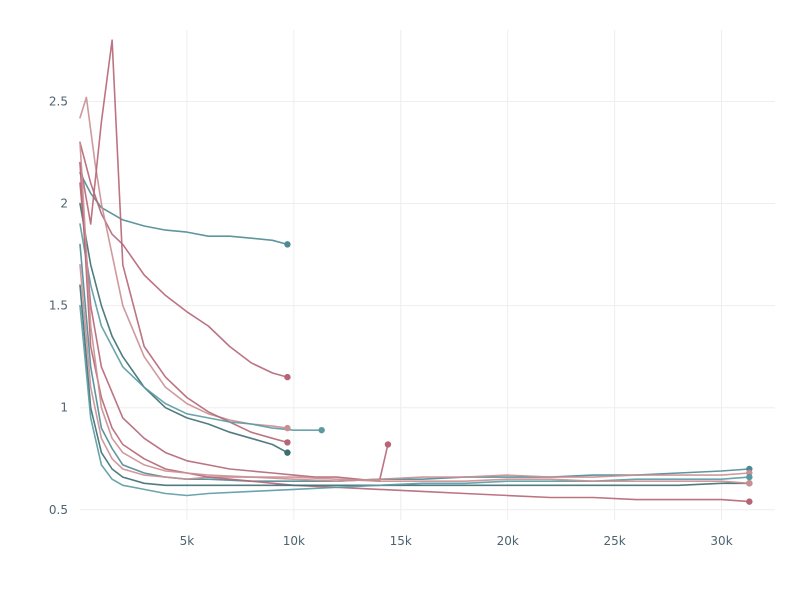 The image size is (800, 604). Describe the element at coordinates (401, 541) in the screenshot. I see `x-tick-label: 15k` at that location.